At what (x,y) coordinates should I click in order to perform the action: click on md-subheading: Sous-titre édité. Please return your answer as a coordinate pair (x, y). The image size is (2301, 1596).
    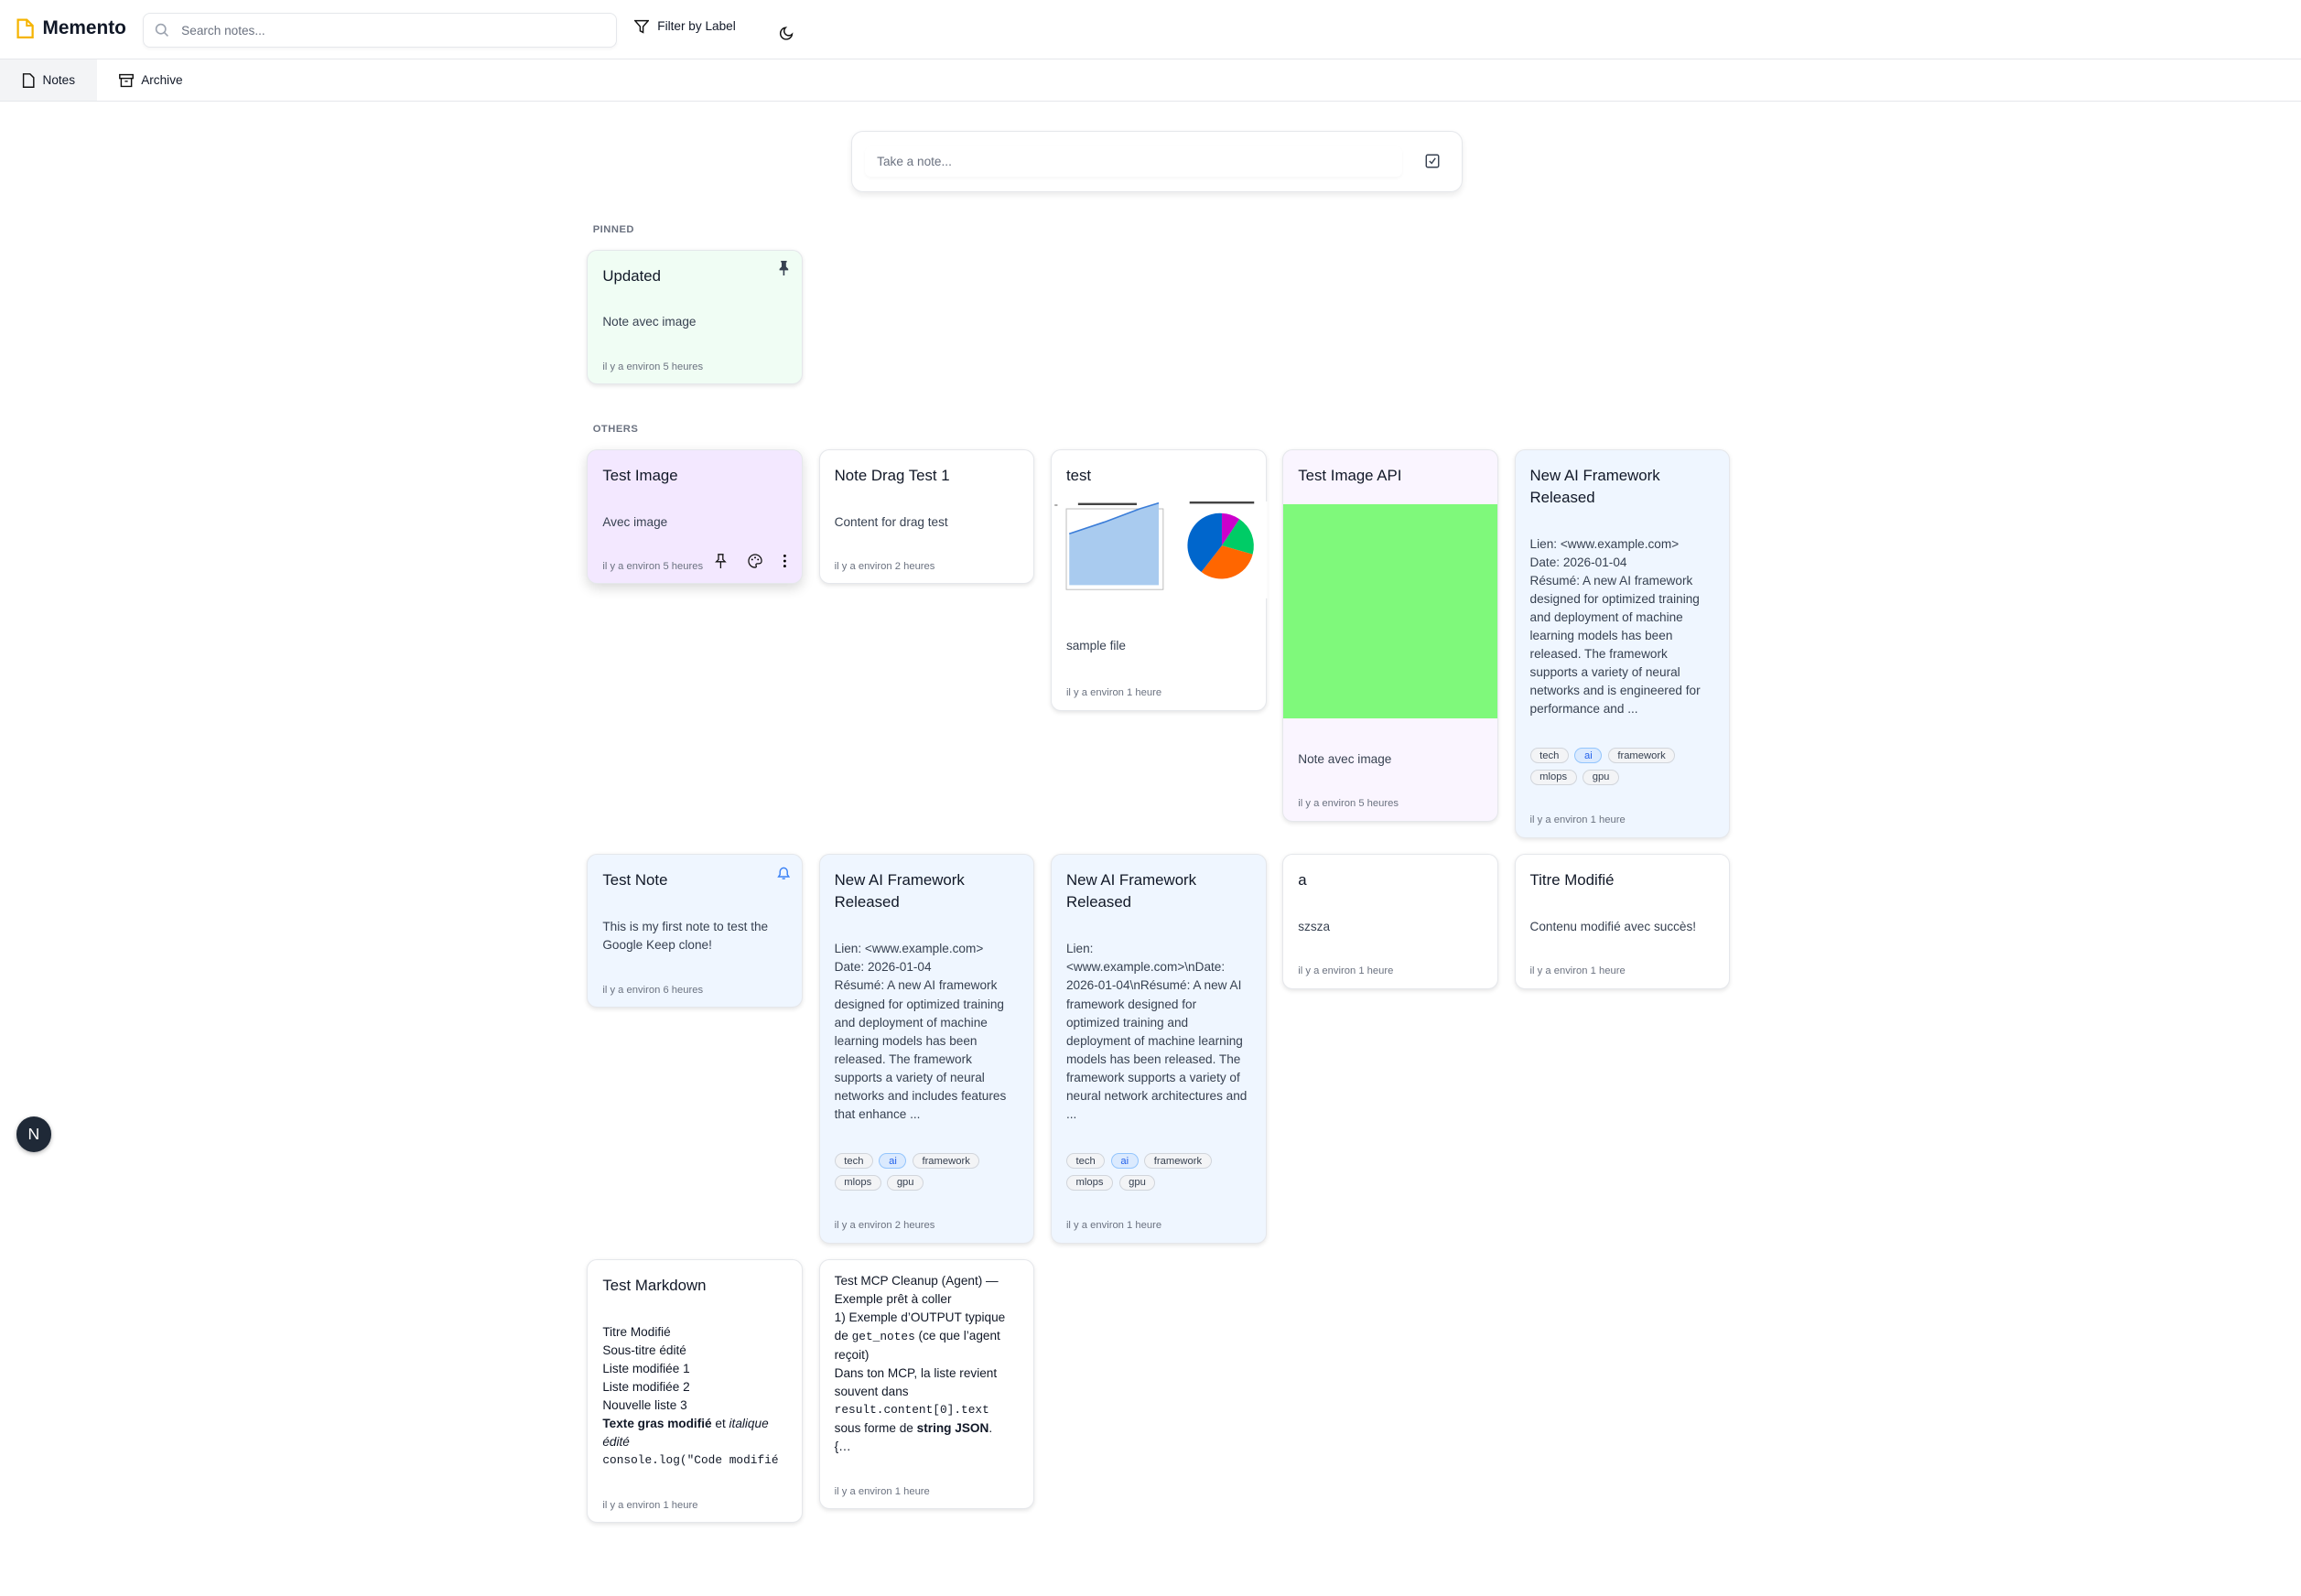
    Looking at the image, I should click on (644, 1350).